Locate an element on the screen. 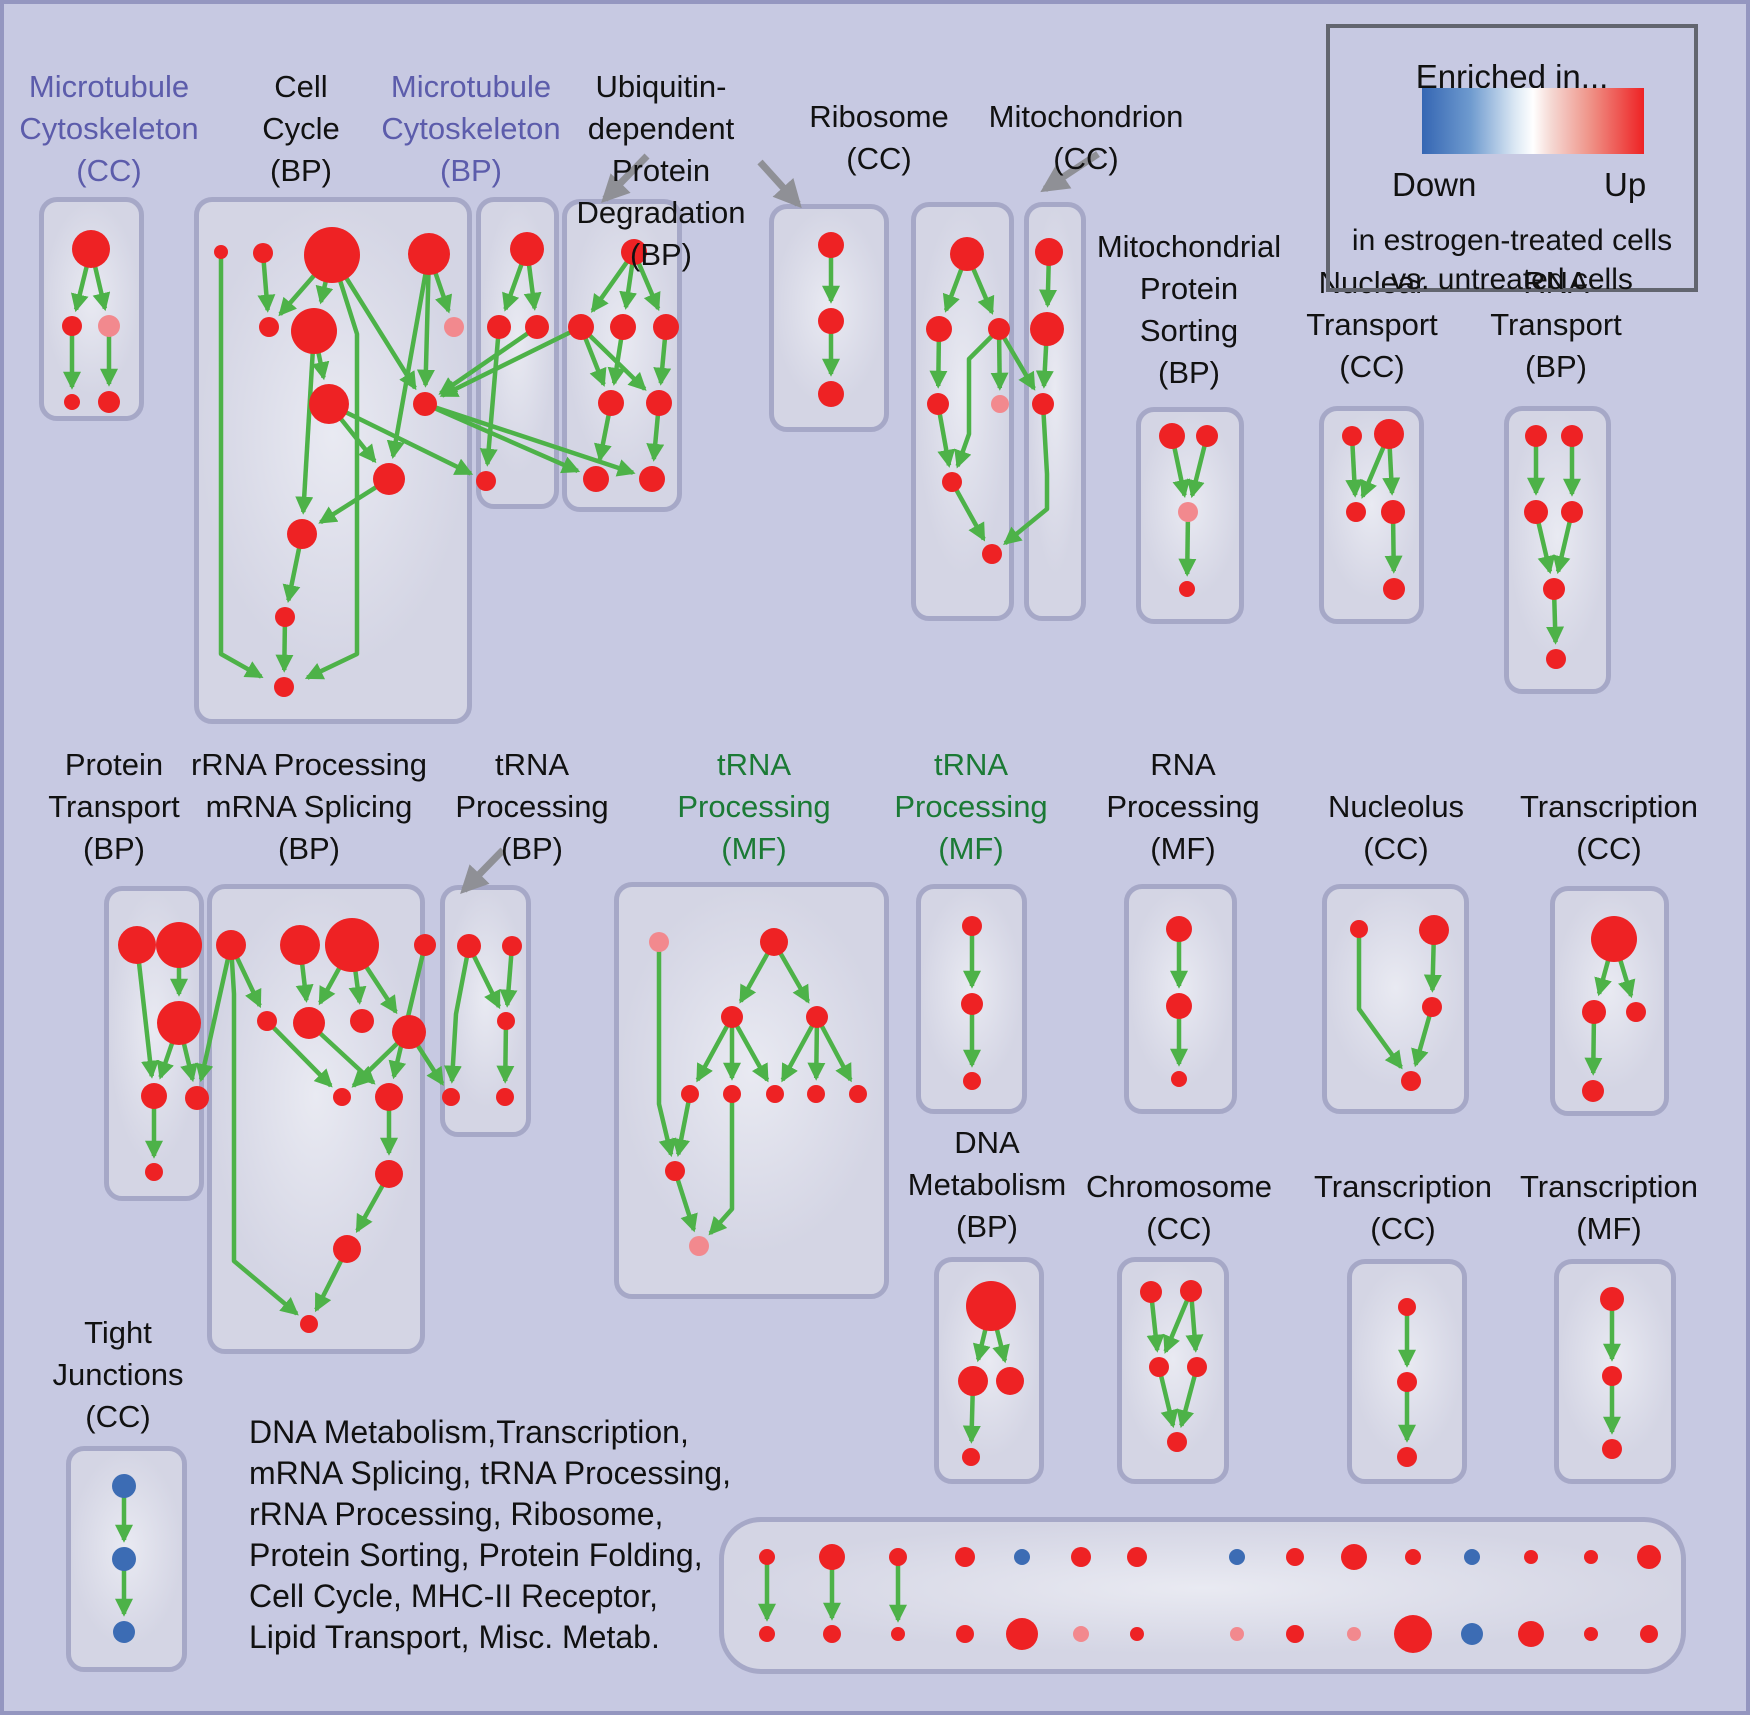 The image size is (1750, 1715). legend-gradient-bar is located at coordinates (1533, 121).